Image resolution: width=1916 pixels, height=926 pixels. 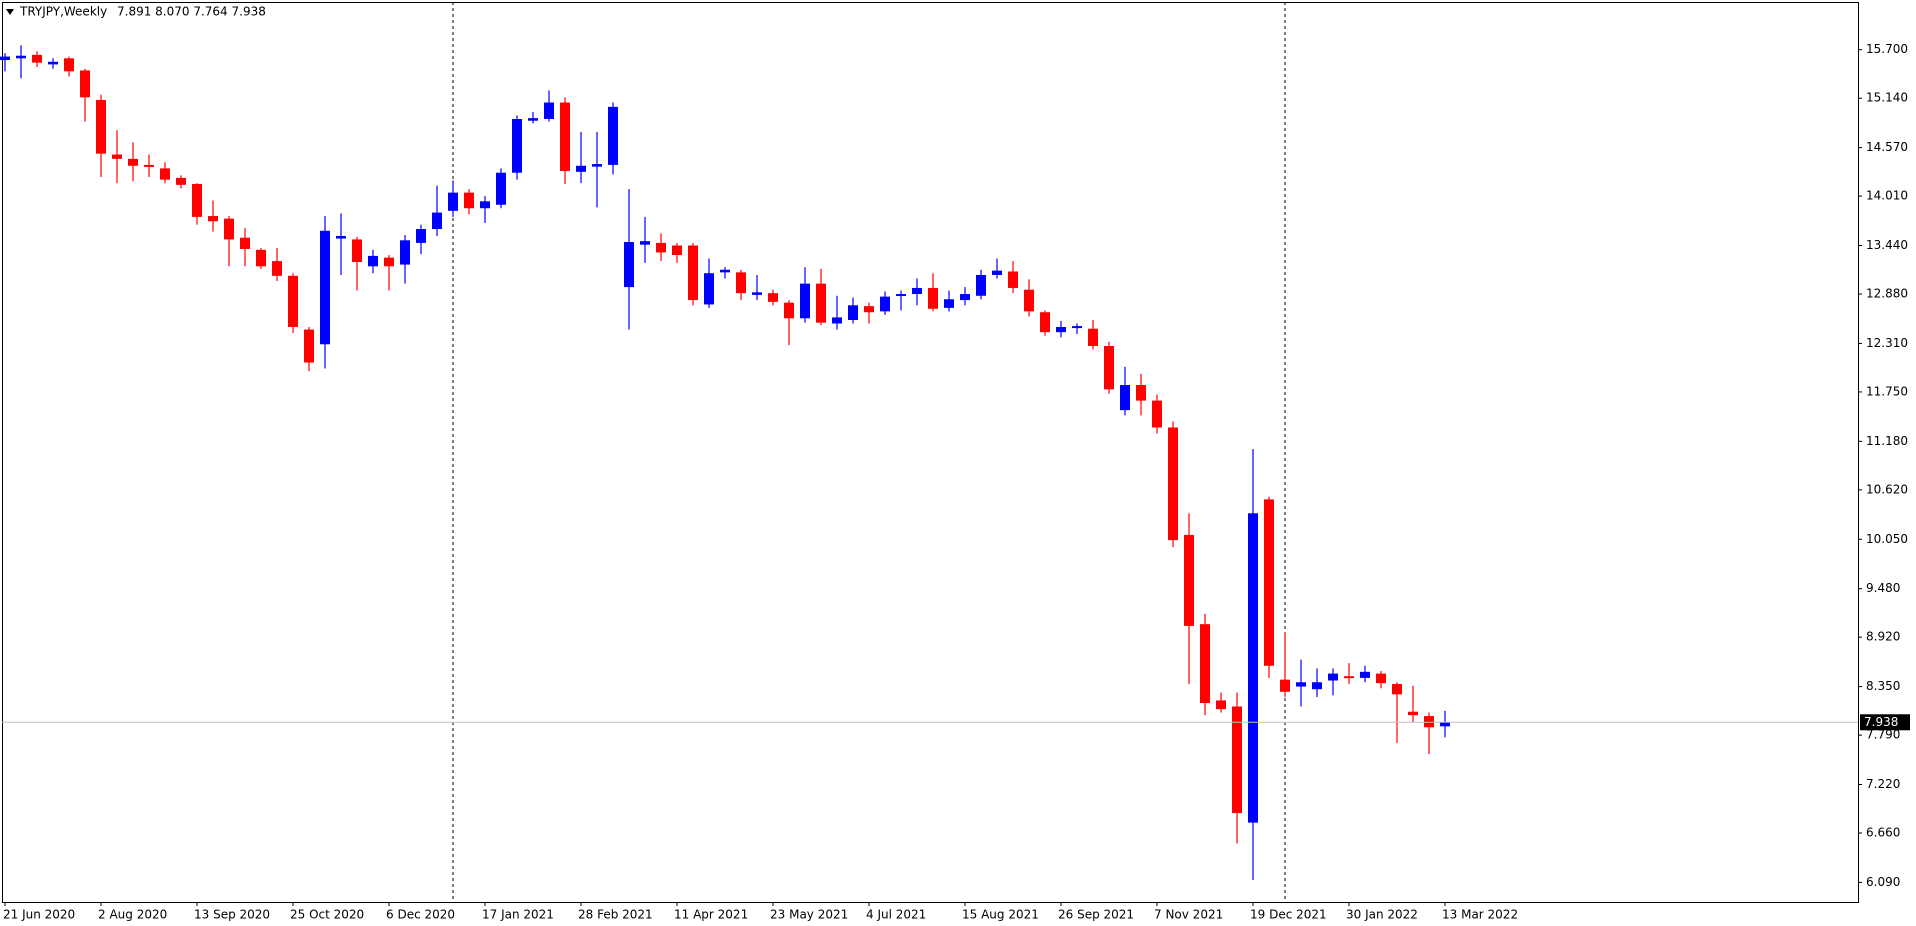 What do you see at coordinates (1883, 637) in the screenshot?
I see `y-tick-label: 8.920` at bounding box center [1883, 637].